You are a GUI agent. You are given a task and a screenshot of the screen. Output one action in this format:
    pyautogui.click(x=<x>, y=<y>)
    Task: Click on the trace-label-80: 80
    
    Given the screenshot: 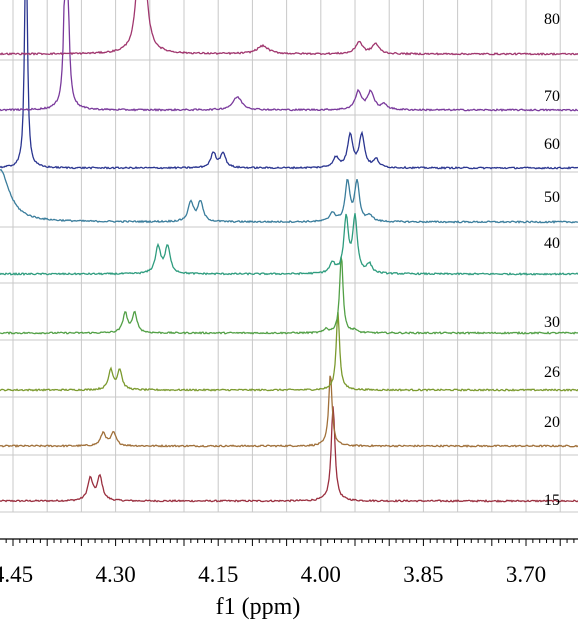 What is the action you would take?
    pyautogui.click(x=552, y=19)
    